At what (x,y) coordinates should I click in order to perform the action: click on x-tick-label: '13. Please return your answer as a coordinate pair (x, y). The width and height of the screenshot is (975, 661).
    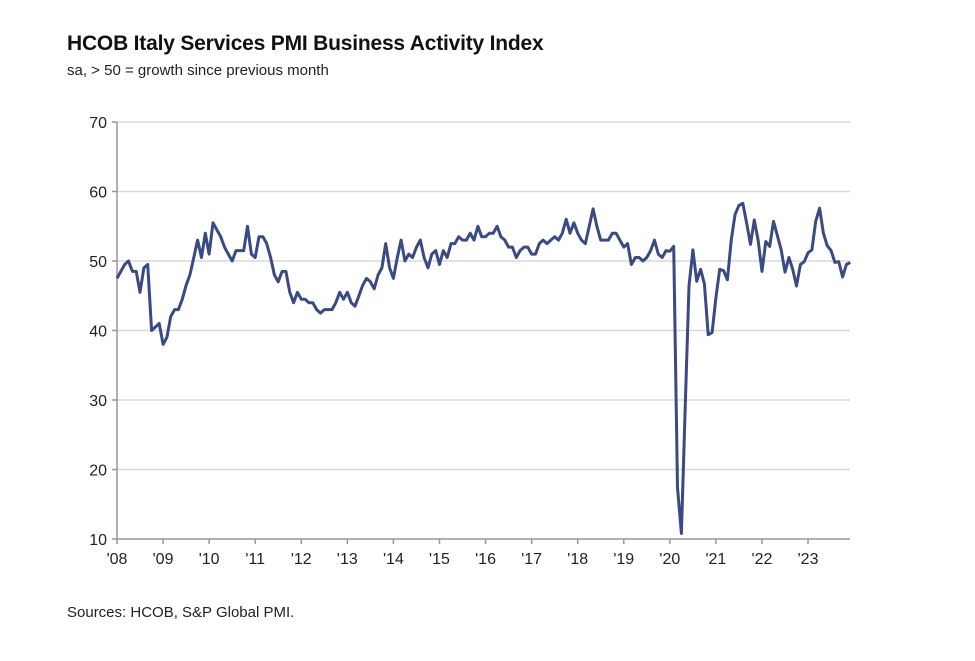
    Looking at the image, I should click on (347, 559).